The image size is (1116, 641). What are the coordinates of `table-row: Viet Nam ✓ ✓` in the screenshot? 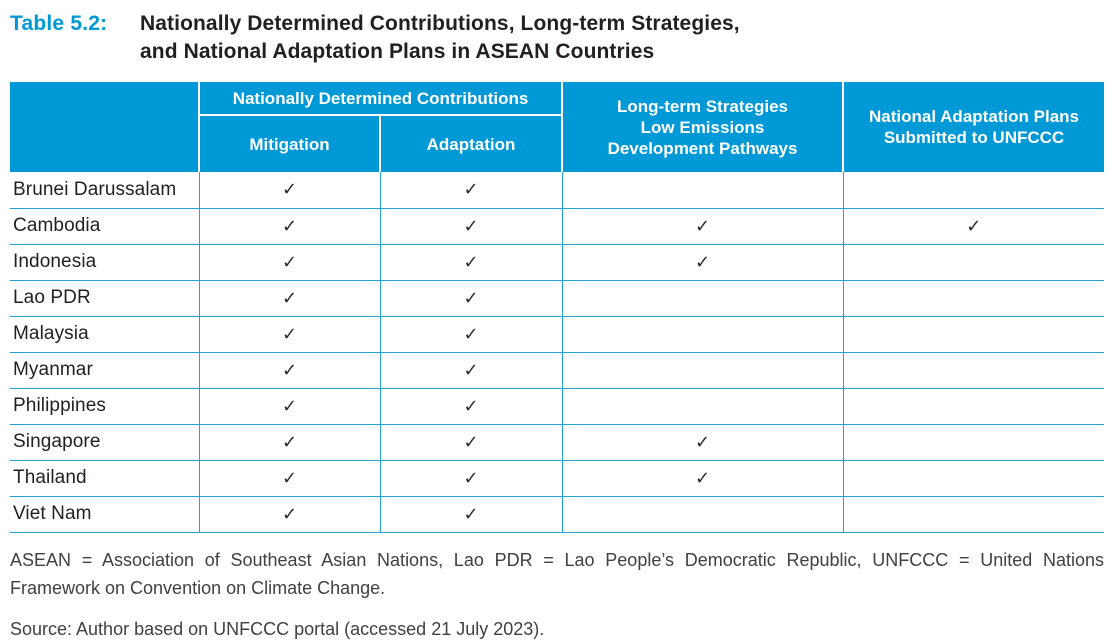 It's located at (557, 514).